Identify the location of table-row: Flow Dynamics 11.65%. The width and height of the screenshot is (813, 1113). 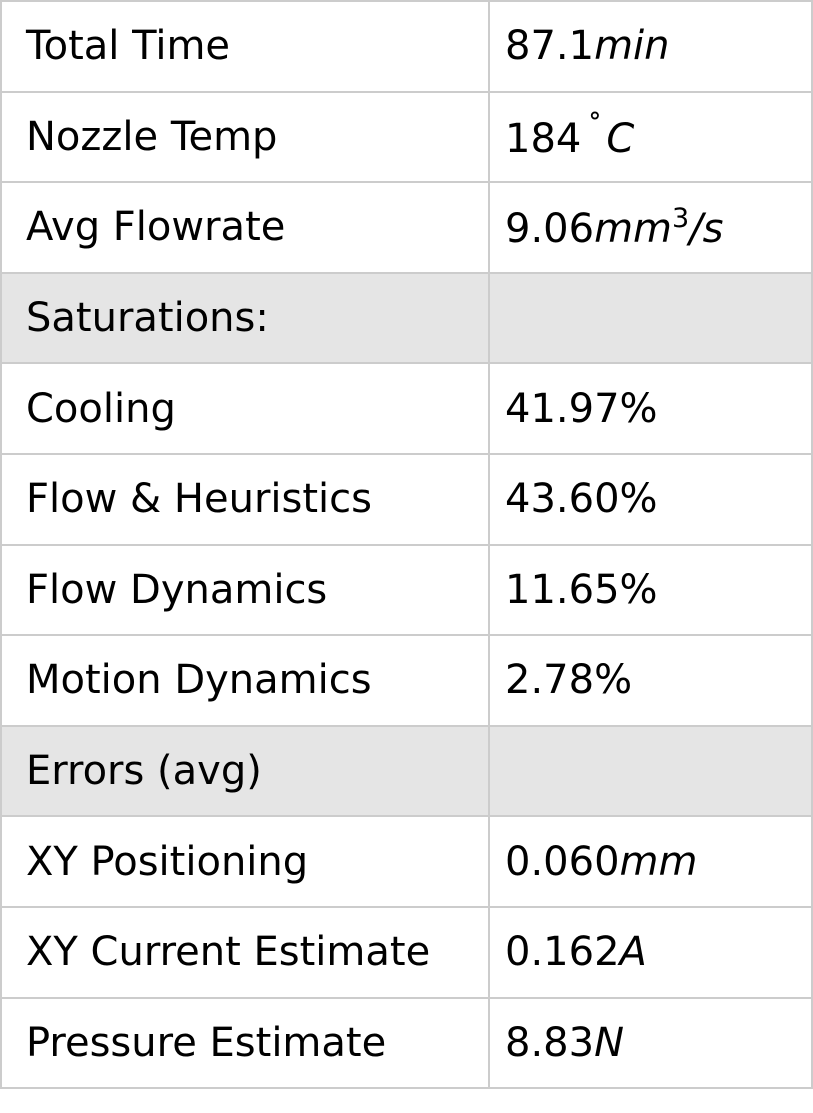
(406, 590).